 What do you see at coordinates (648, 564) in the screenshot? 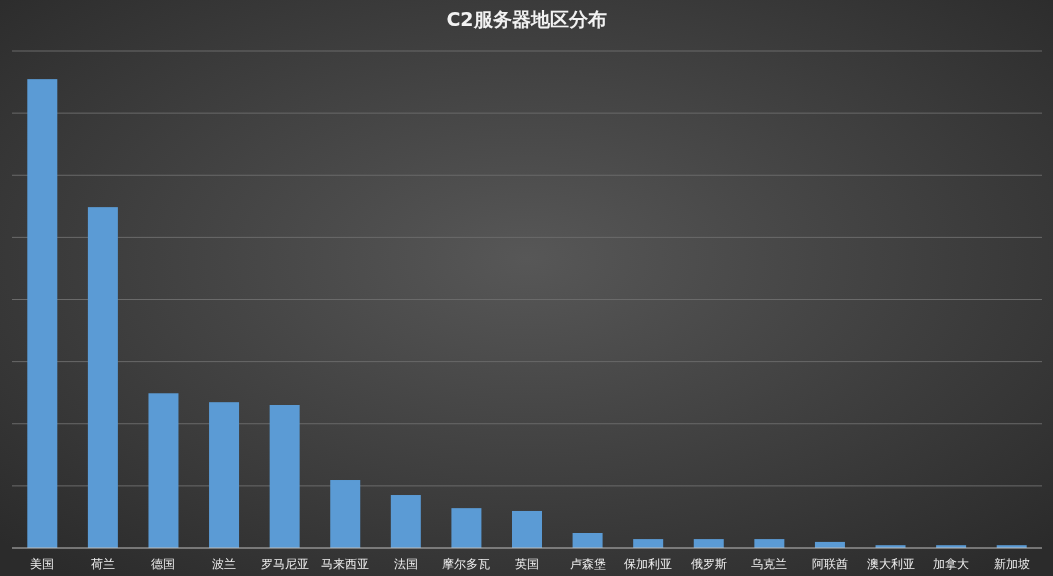
I see `x-tick-label: 保加利亚` at bounding box center [648, 564].